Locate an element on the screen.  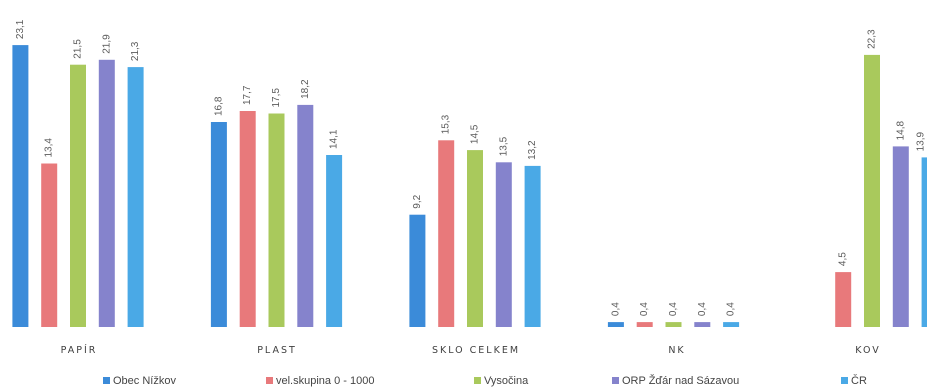
legend-item-vysocina: Vysočina is located at coordinates (501, 381).